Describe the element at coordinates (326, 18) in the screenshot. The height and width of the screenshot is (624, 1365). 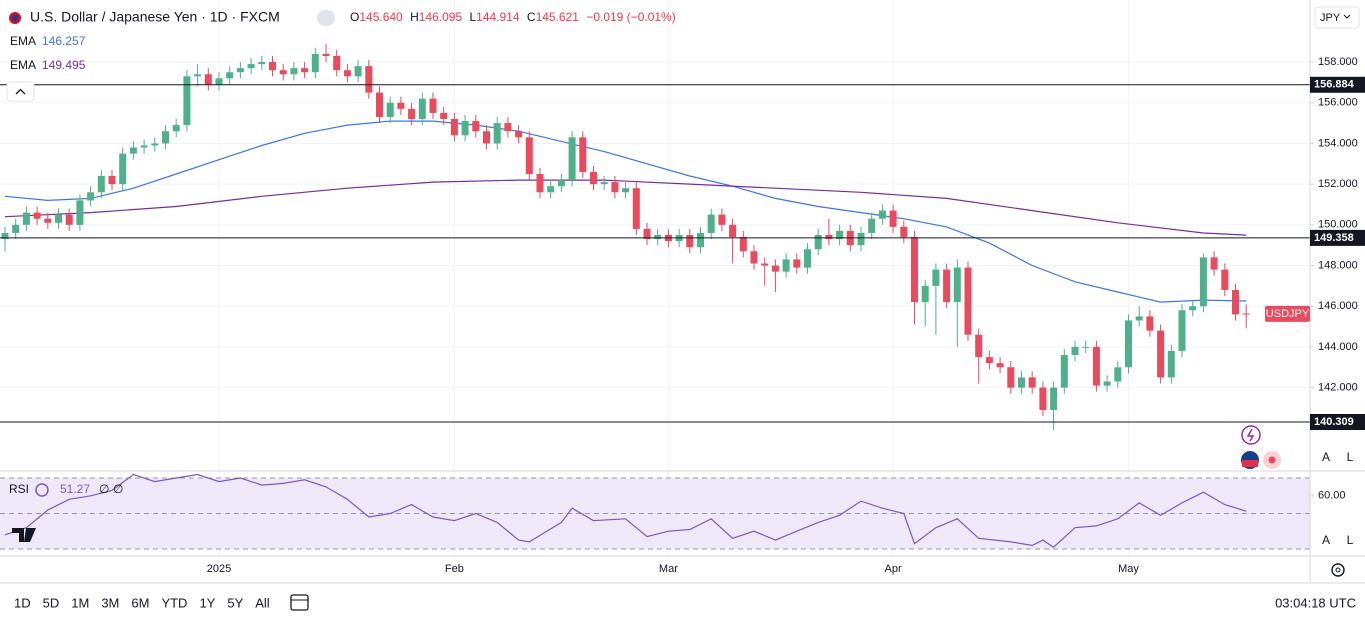
I see `status-pill` at that location.